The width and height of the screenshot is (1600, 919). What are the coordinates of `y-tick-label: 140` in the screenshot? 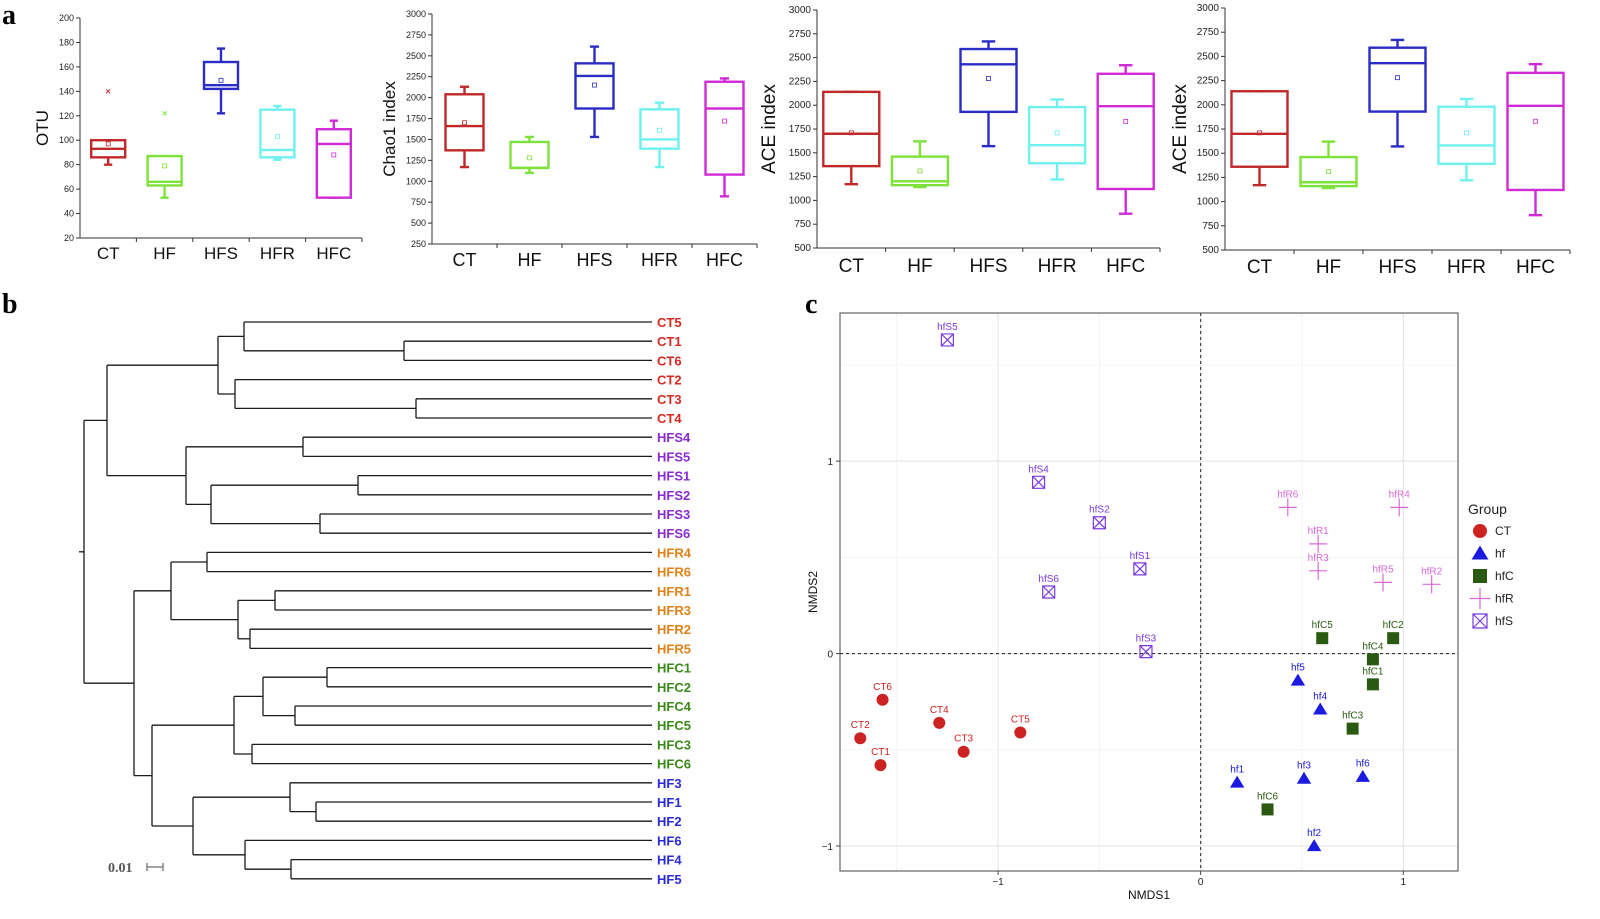 It's located at (66, 91).